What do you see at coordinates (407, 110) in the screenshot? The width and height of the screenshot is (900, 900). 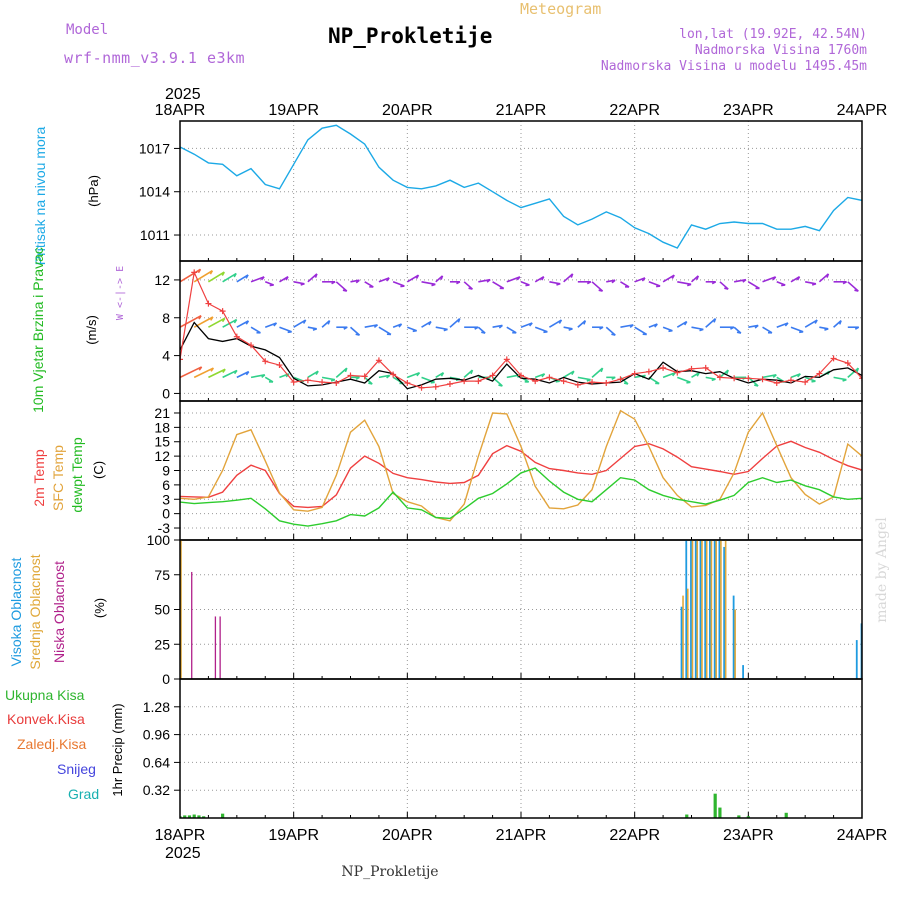 I see `x-tick-label-top: 20APR` at bounding box center [407, 110].